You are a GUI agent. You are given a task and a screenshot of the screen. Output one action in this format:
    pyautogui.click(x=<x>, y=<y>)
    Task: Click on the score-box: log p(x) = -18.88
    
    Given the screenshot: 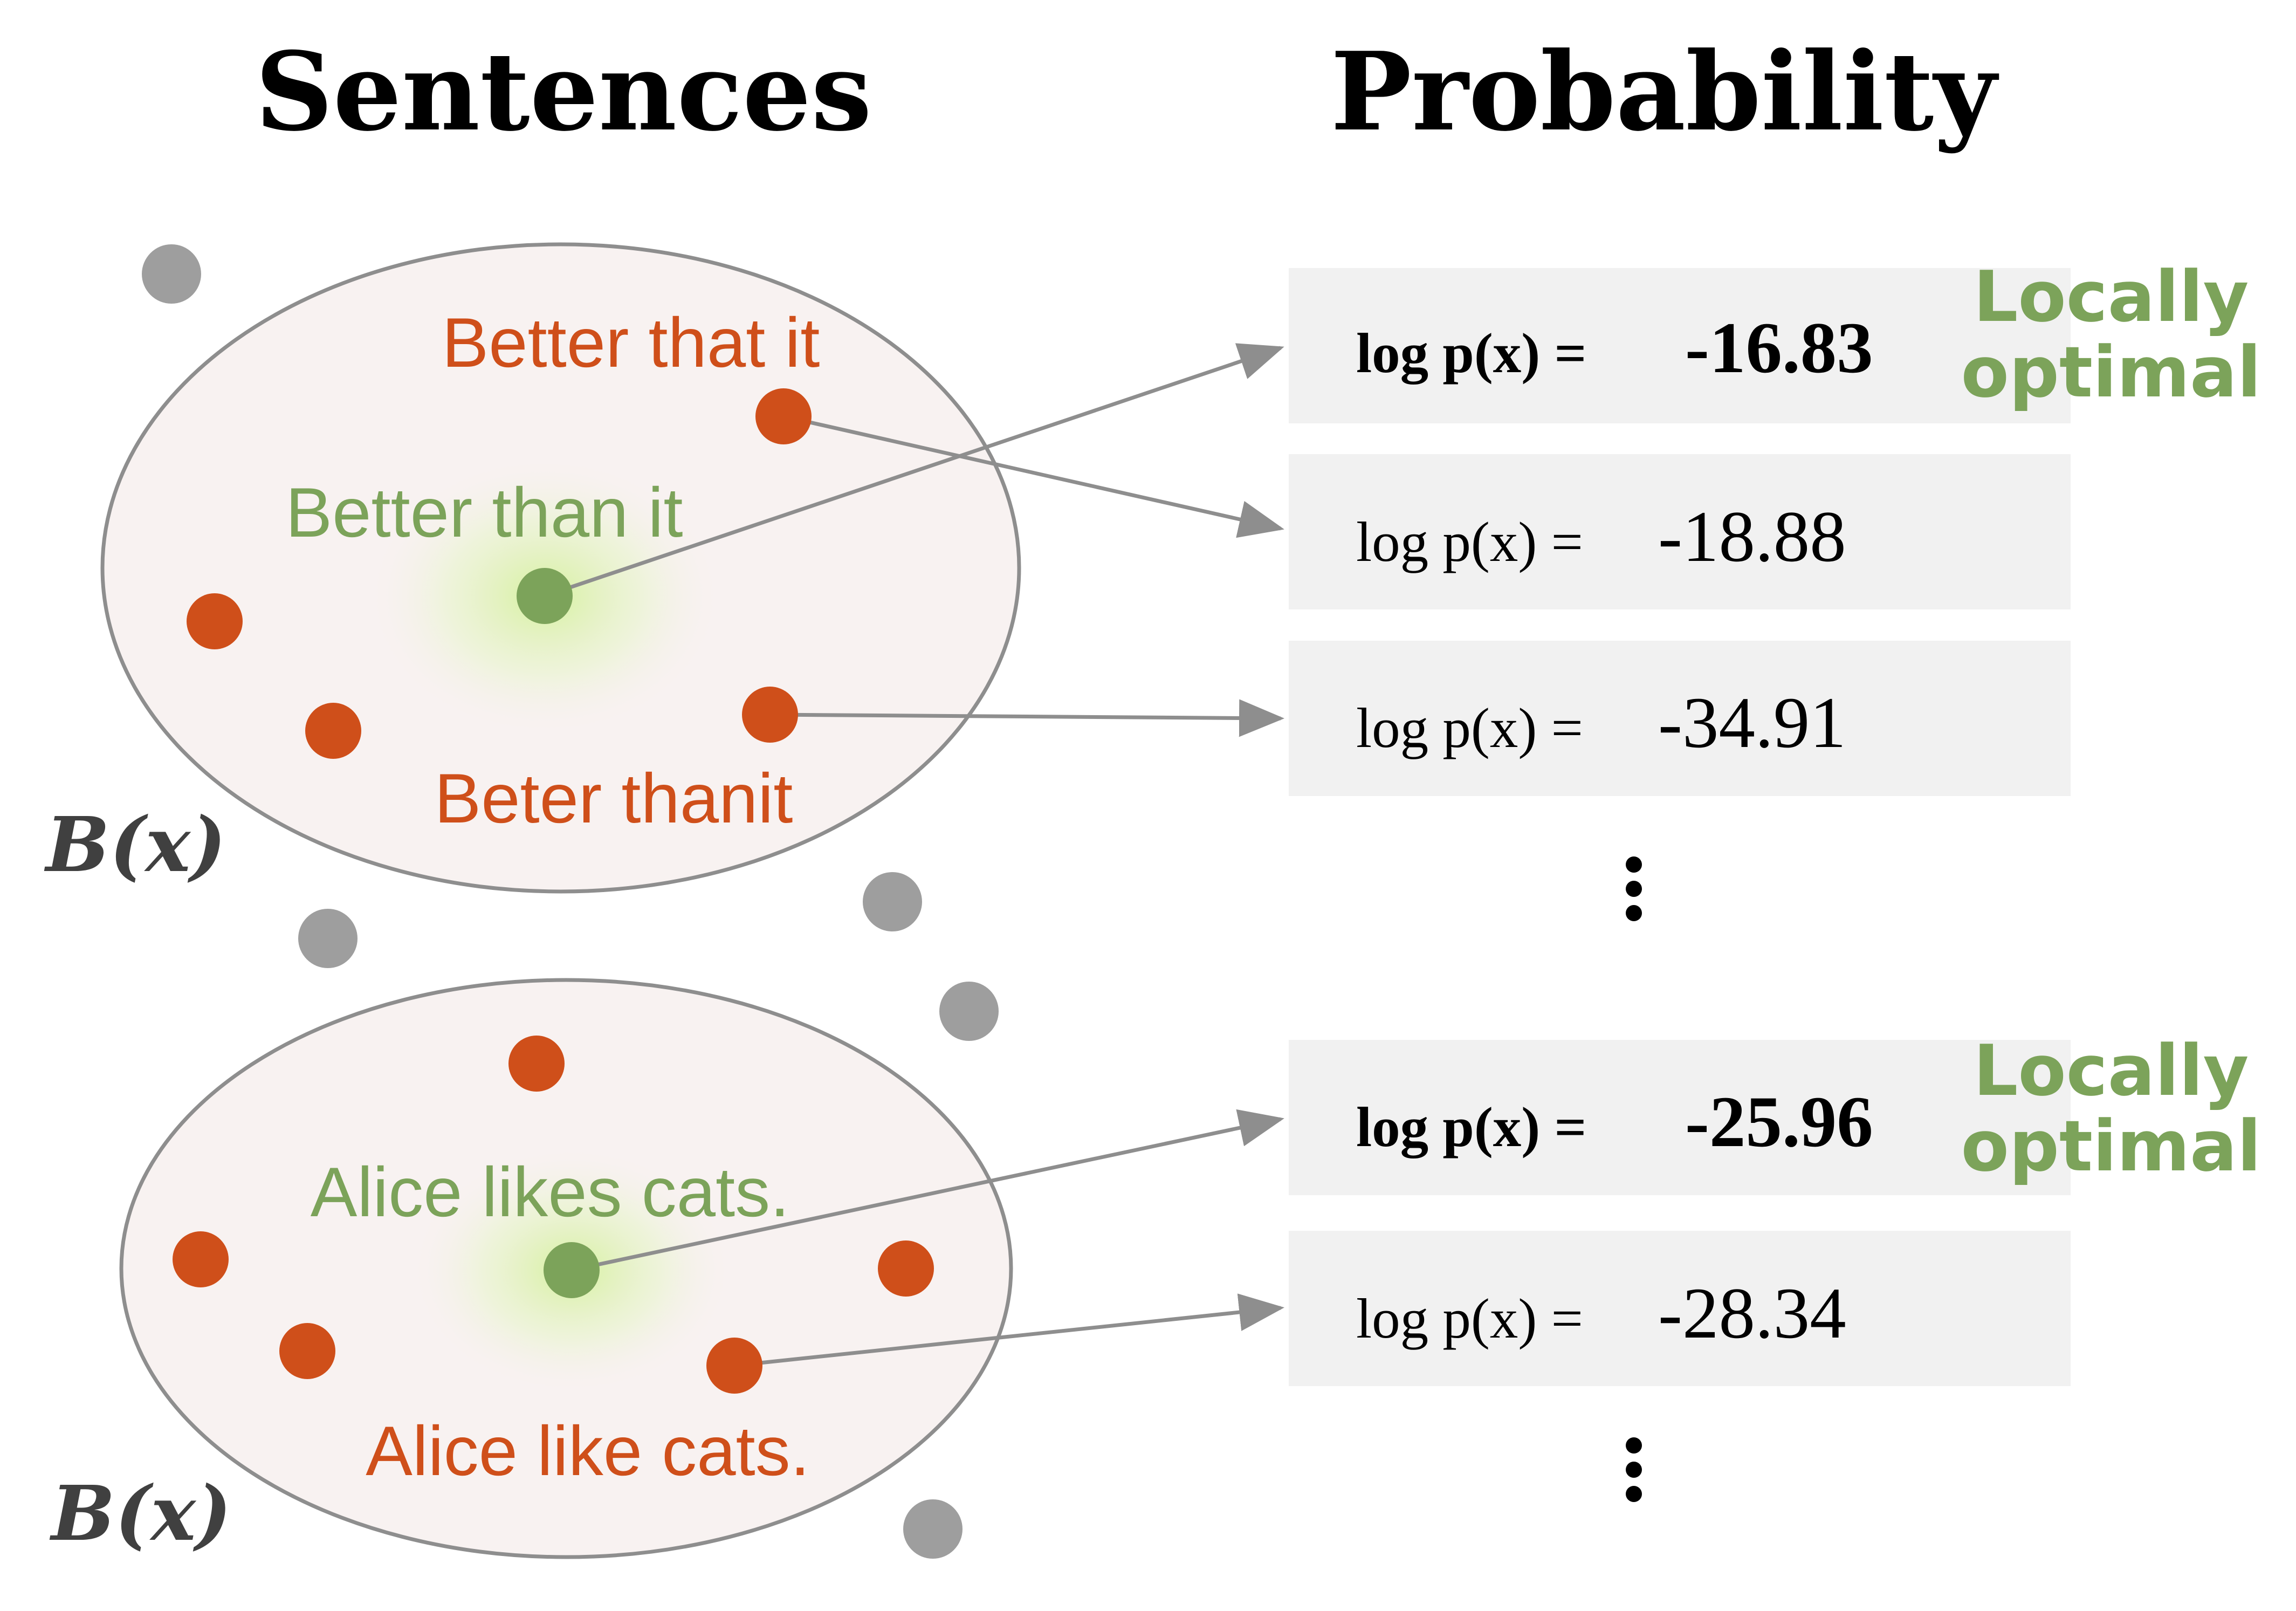 What is the action you would take?
    pyautogui.click(x=1680, y=531)
    